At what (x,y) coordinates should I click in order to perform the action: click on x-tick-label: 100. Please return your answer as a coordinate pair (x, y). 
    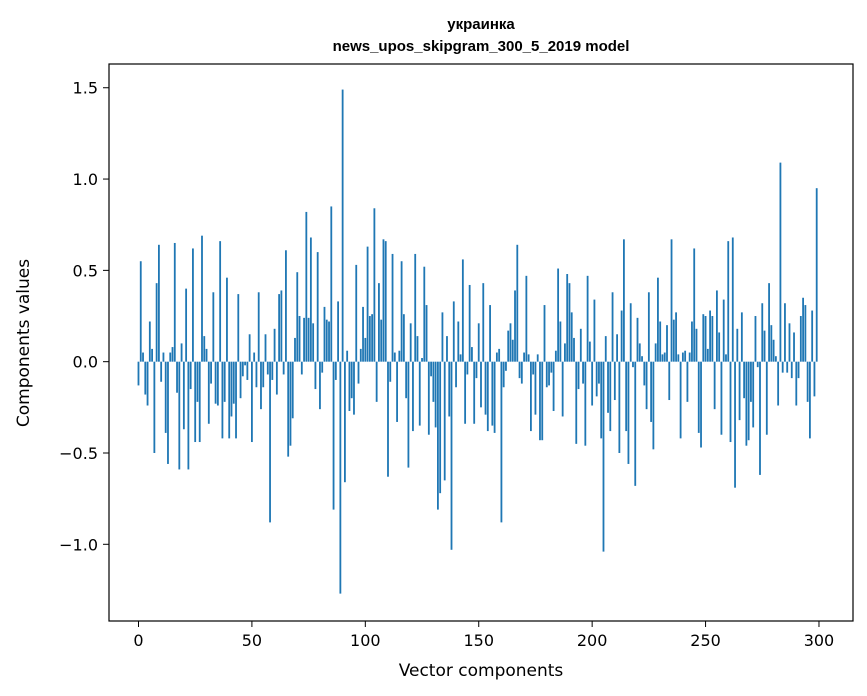
    Looking at the image, I should click on (365, 640).